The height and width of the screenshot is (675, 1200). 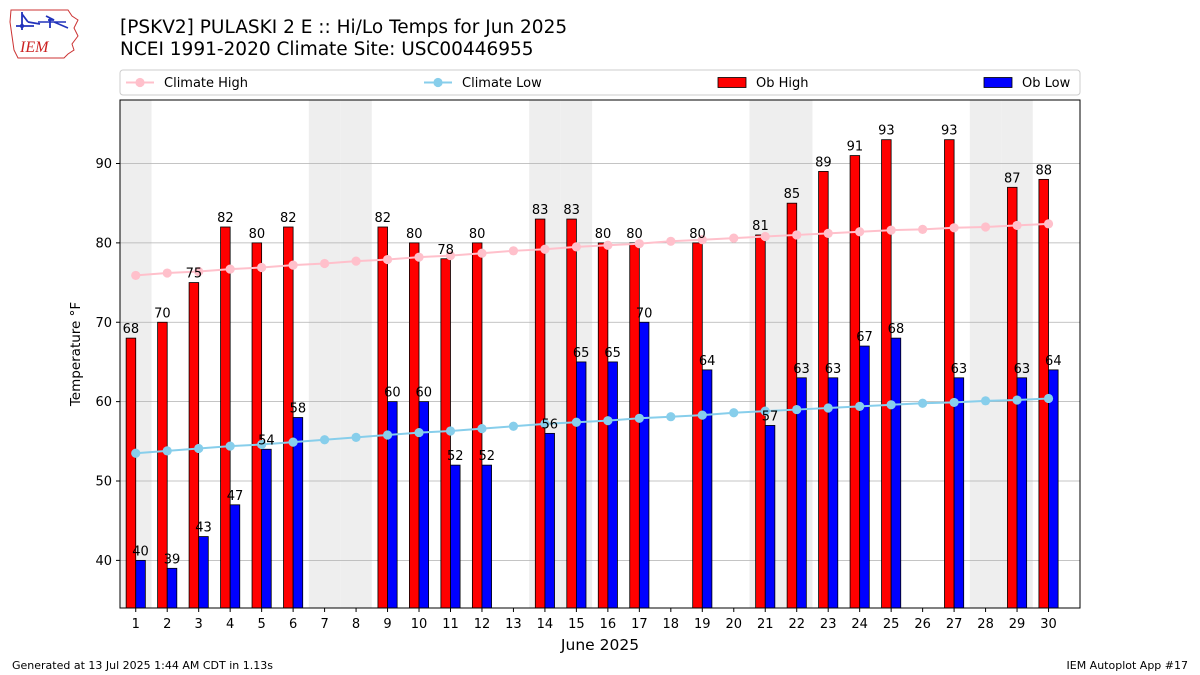 What do you see at coordinates (608, 624) in the screenshot?
I see `x-tick-label: 16` at bounding box center [608, 624].